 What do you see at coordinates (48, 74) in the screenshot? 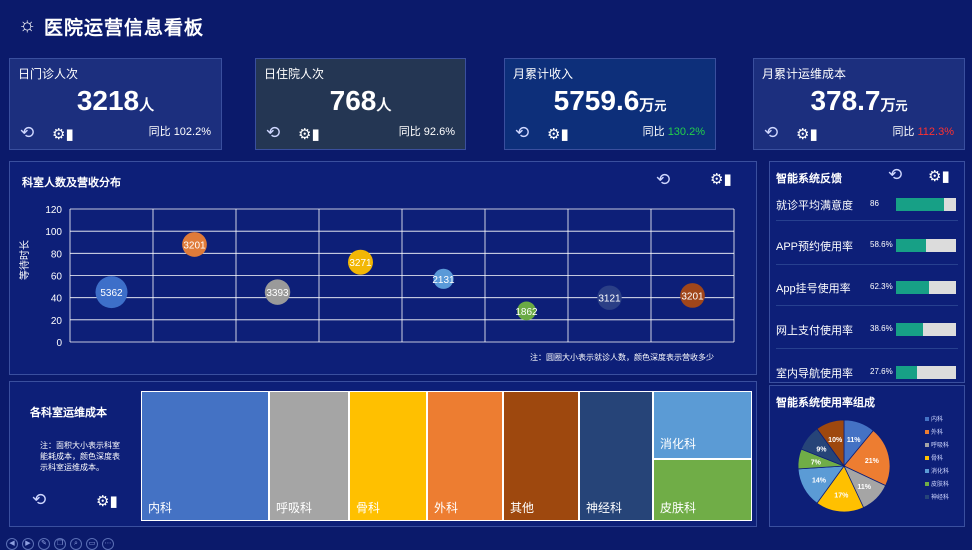
I see `kpi-label: 日门诊人次` at bounding box center [48, 74].